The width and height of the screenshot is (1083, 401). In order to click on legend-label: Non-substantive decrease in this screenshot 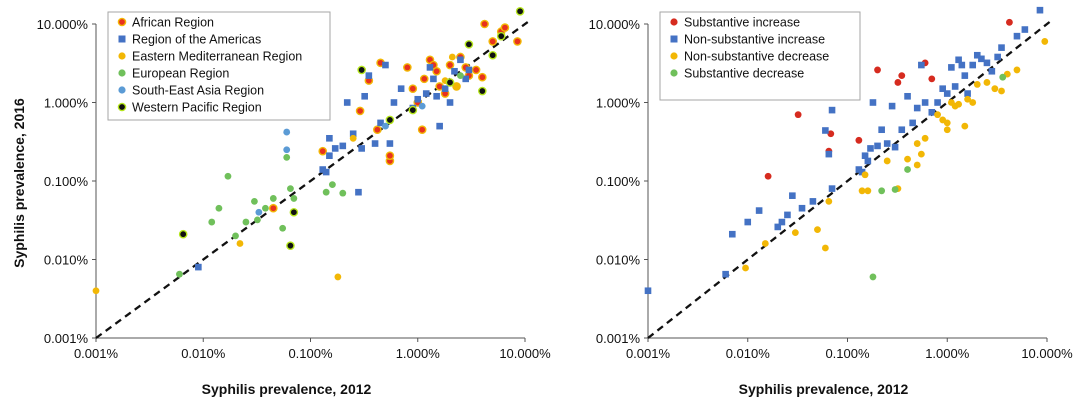, I will do `click(756, 57)`.